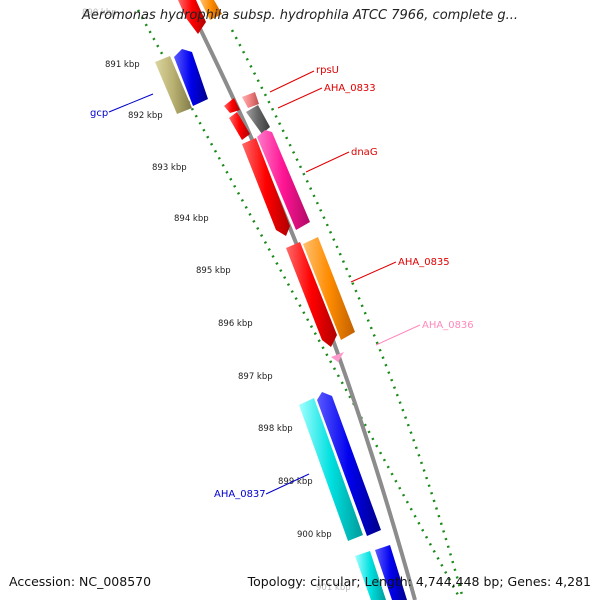 This screenshot has height=600, width=600. Describe the element at coordinates (99, 13) in the screenshot. I see `tick-label: 890 kbp` at that location.